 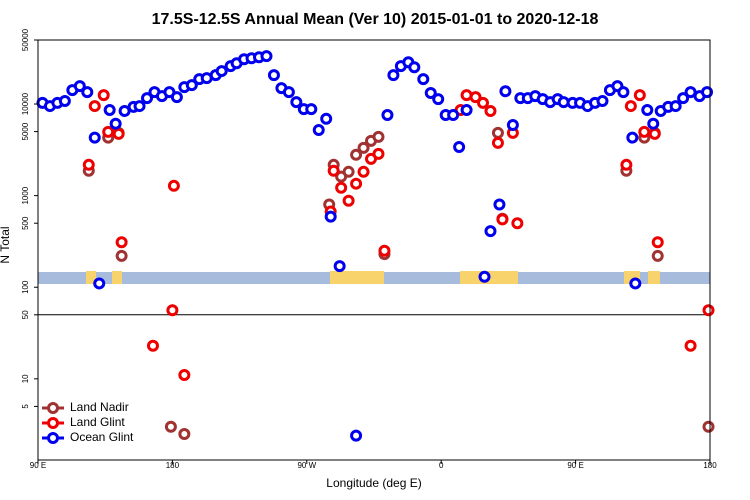 I want to click on y-tick-label: 5, so click(x=25, y=406).